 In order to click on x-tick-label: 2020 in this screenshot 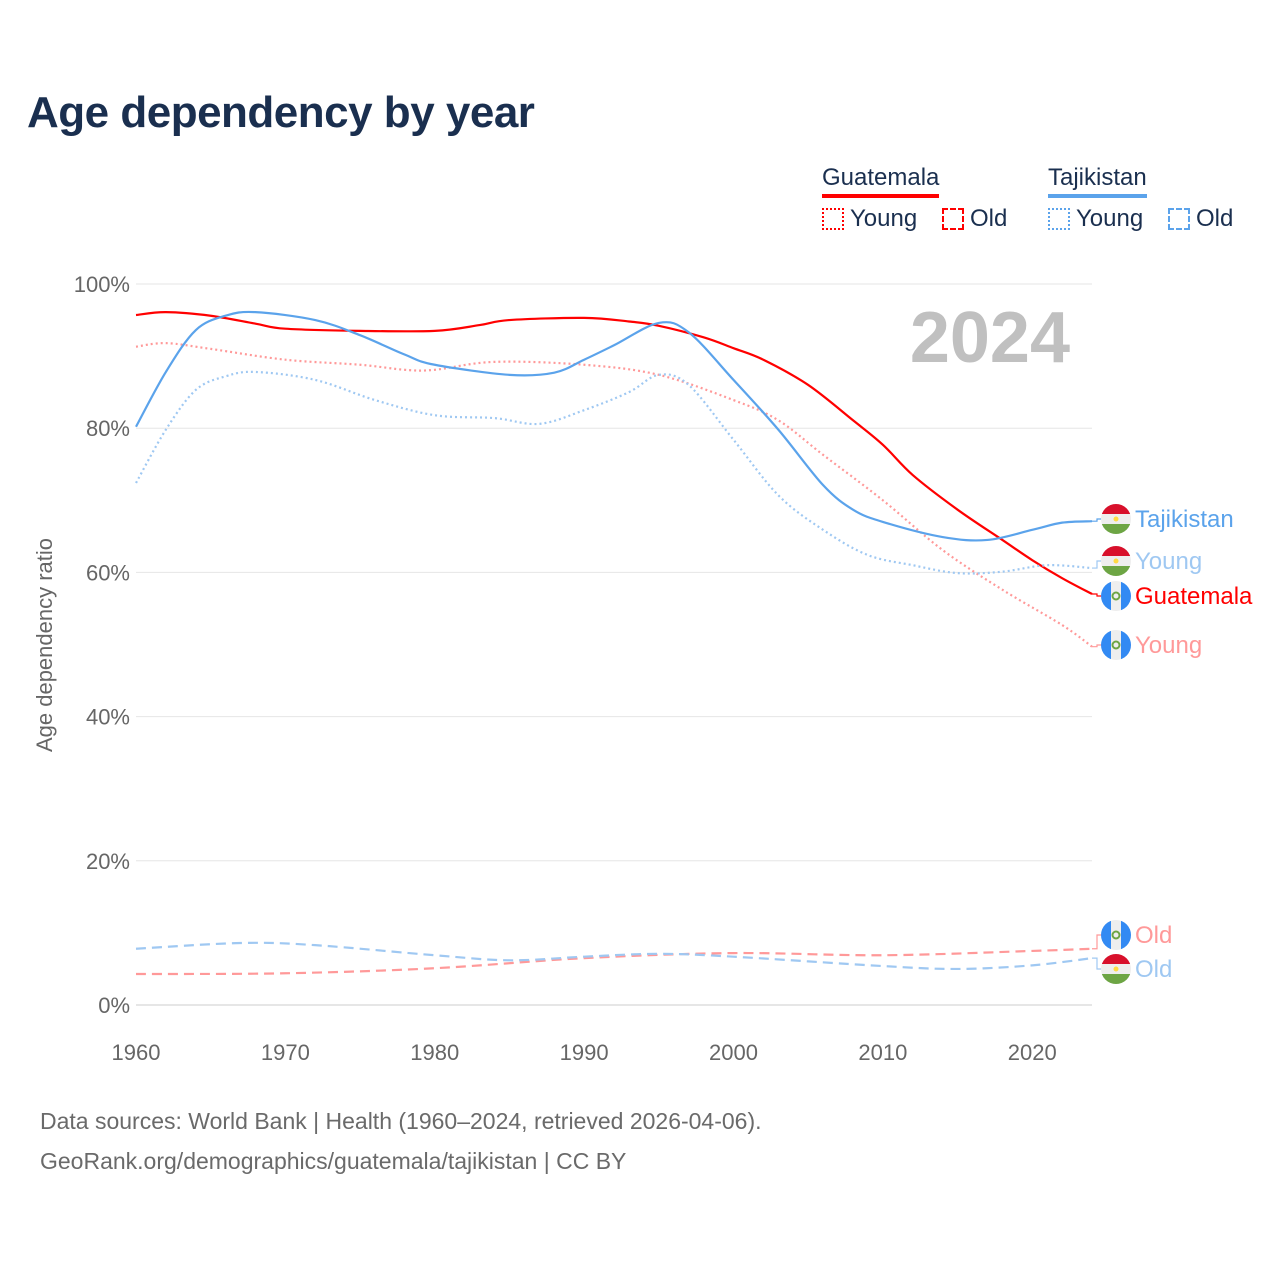, I will do `click(1032, 1052)`.